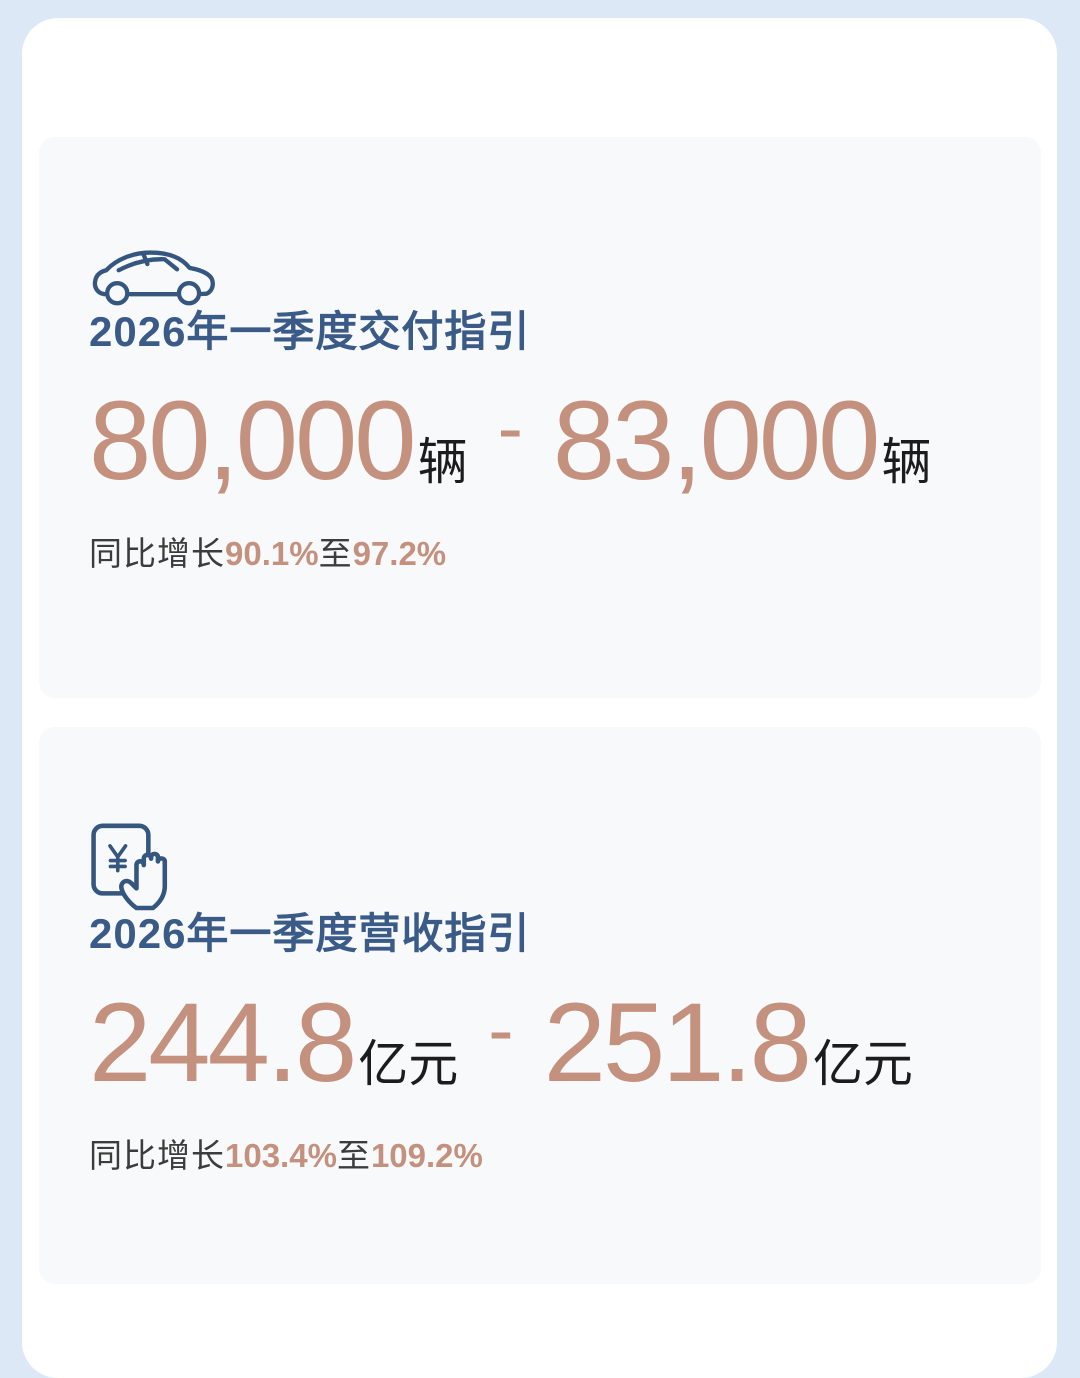 The height and width of the screenshot is (1378, 1080). Describe the element at coordinates (862, 1064) in the screenshot. I see `range-high-unit: 亿元` at that location.